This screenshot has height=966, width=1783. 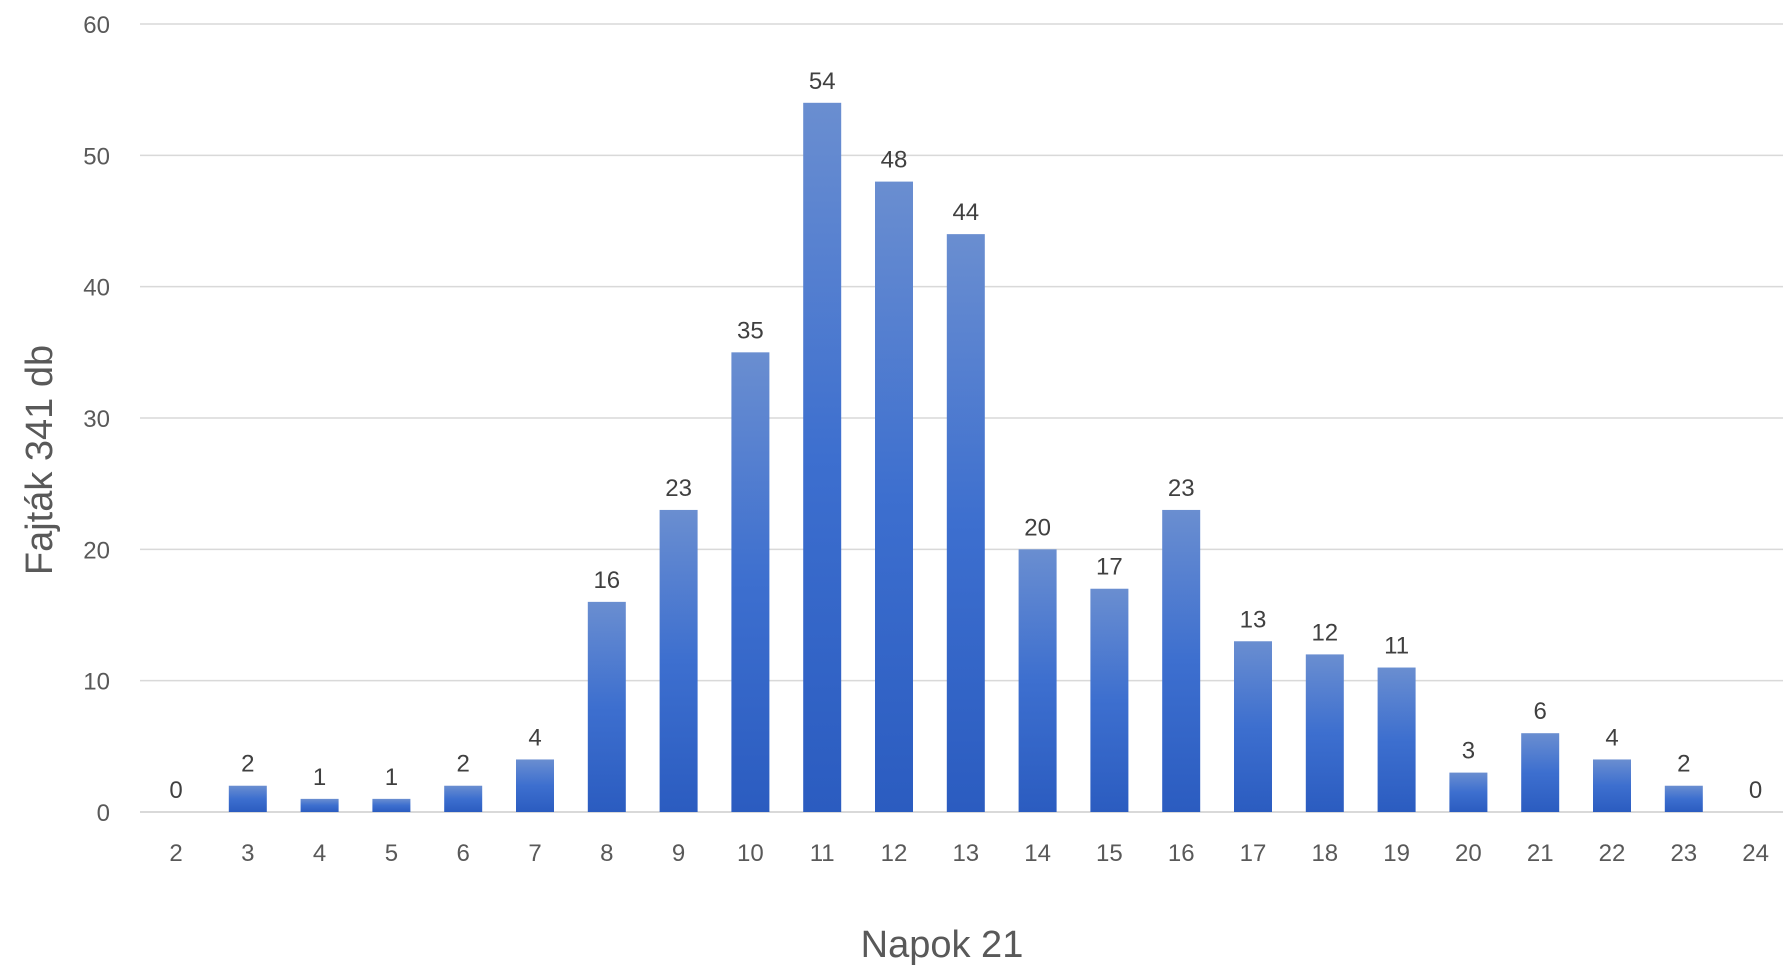 I want to click on x-tick-label: 4, so click(x=319, y=853).